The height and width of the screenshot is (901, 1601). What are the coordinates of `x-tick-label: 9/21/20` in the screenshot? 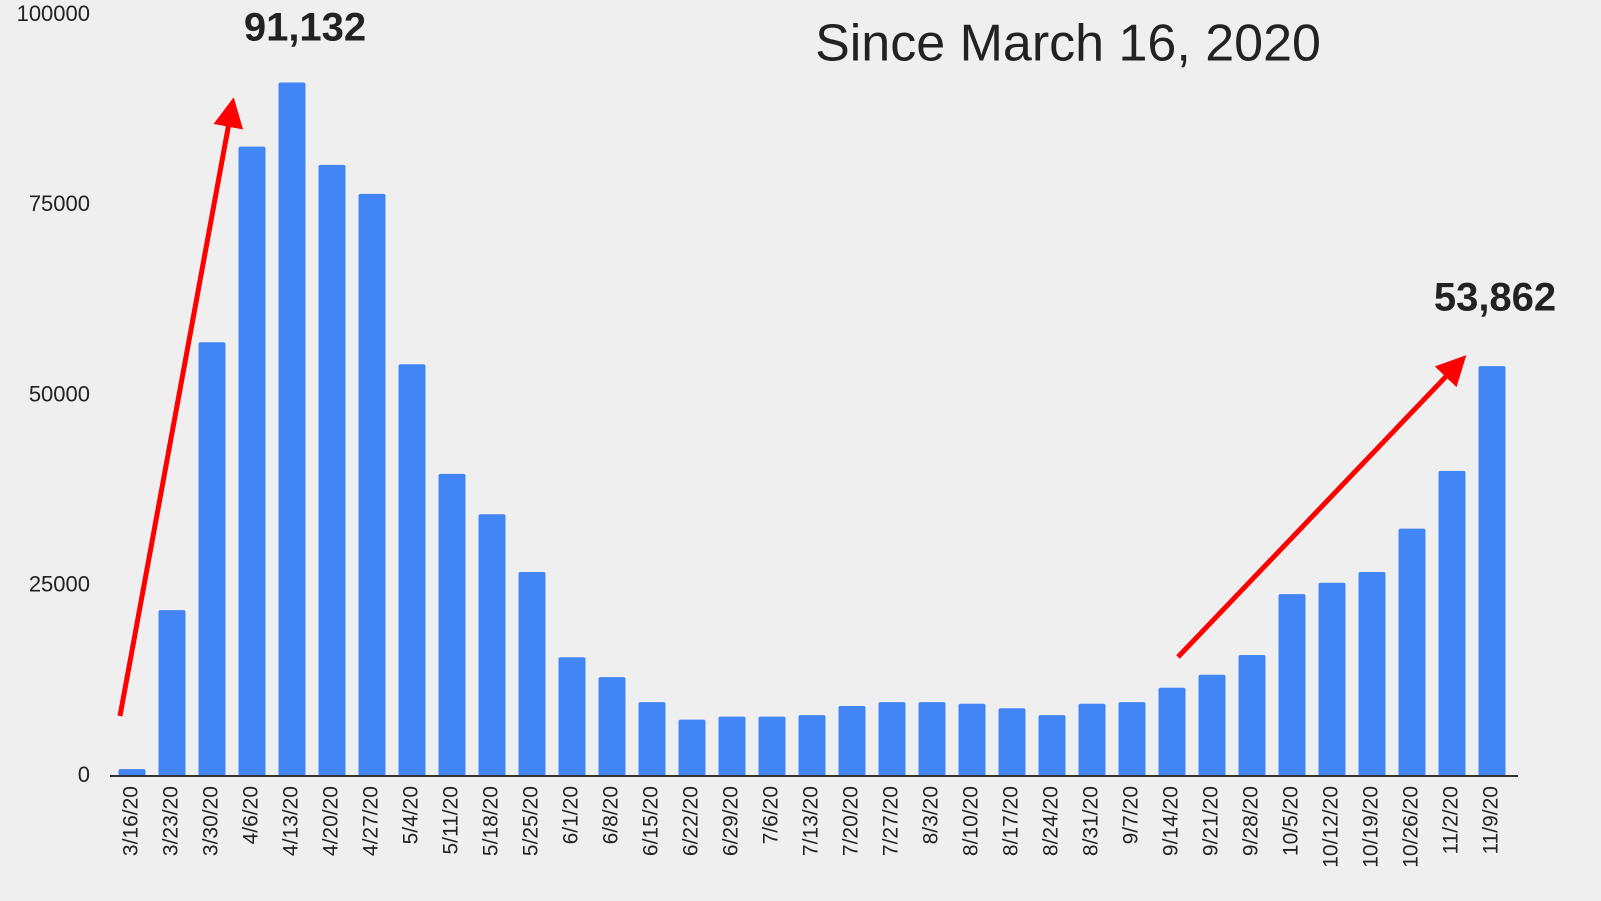 It's located at (1211, 821).